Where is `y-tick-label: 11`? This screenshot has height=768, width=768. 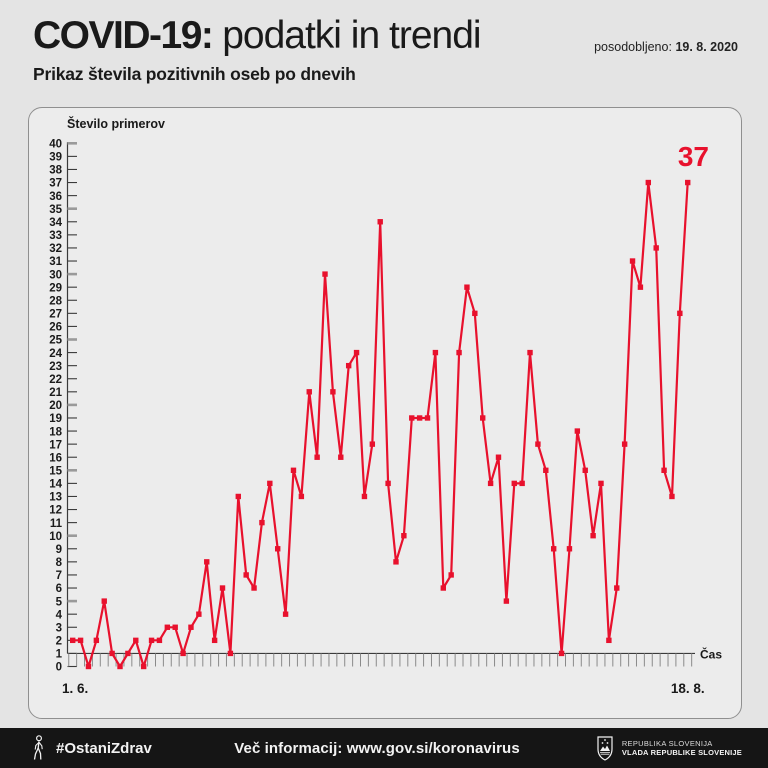
y-tick-label: 11 is located at coordinates (56, 524).